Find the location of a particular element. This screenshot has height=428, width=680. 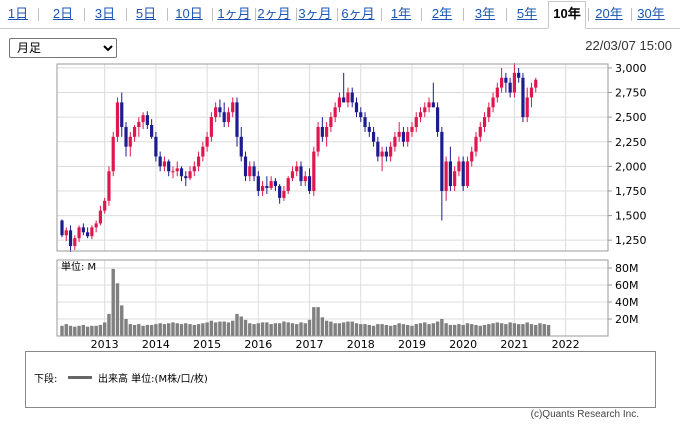

tab-16: 30年 is located at coordinates (651, 13).